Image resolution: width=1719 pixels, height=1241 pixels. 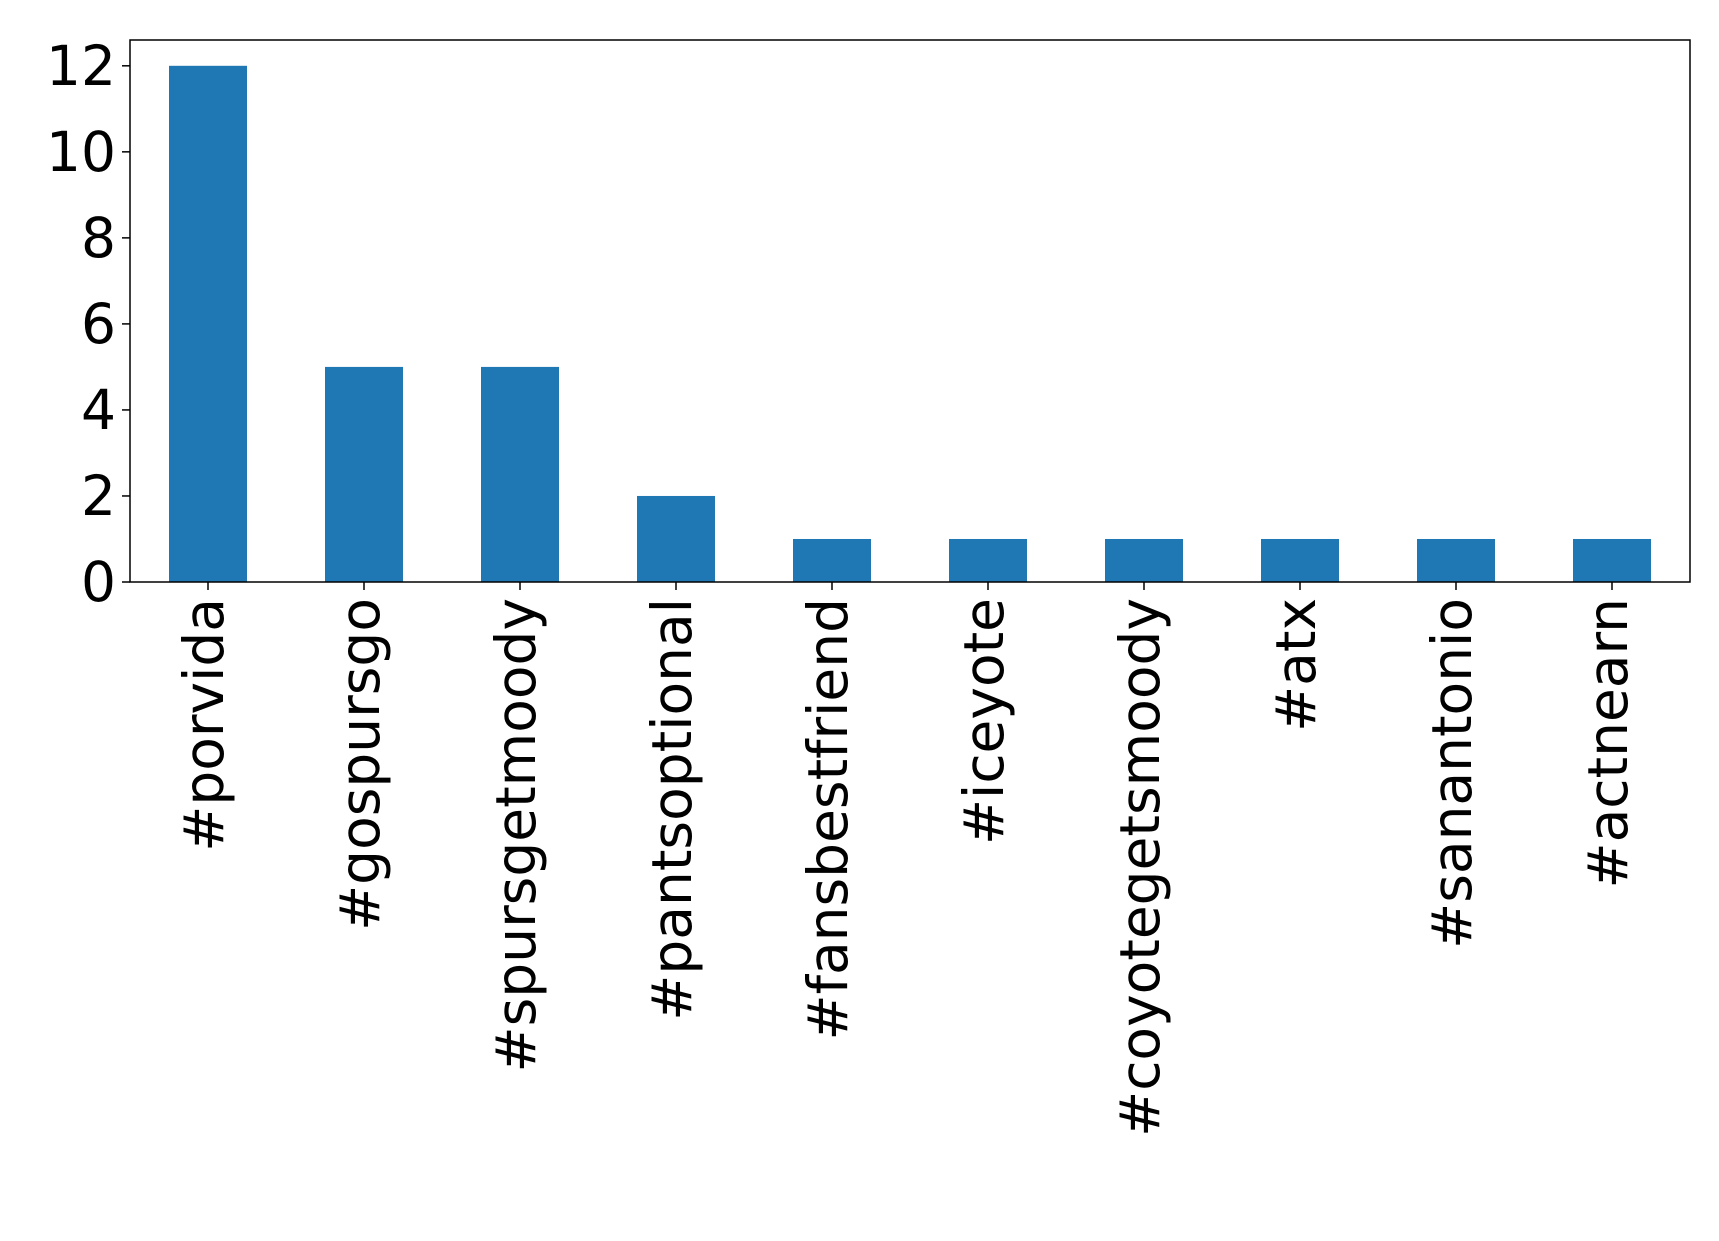 What do you see at coordinates (1456, 560) in the screenshot?
I see `bar-sanantonio` at bounding box center [1456, 560].